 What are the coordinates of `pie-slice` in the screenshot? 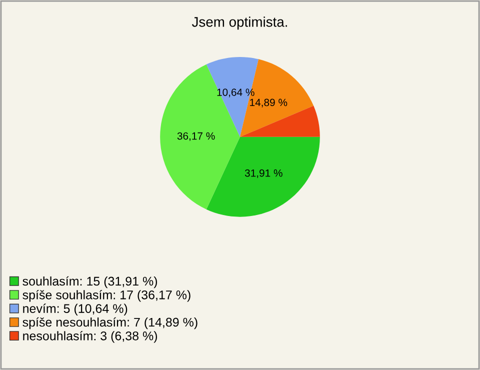 It's located at (280, 121).